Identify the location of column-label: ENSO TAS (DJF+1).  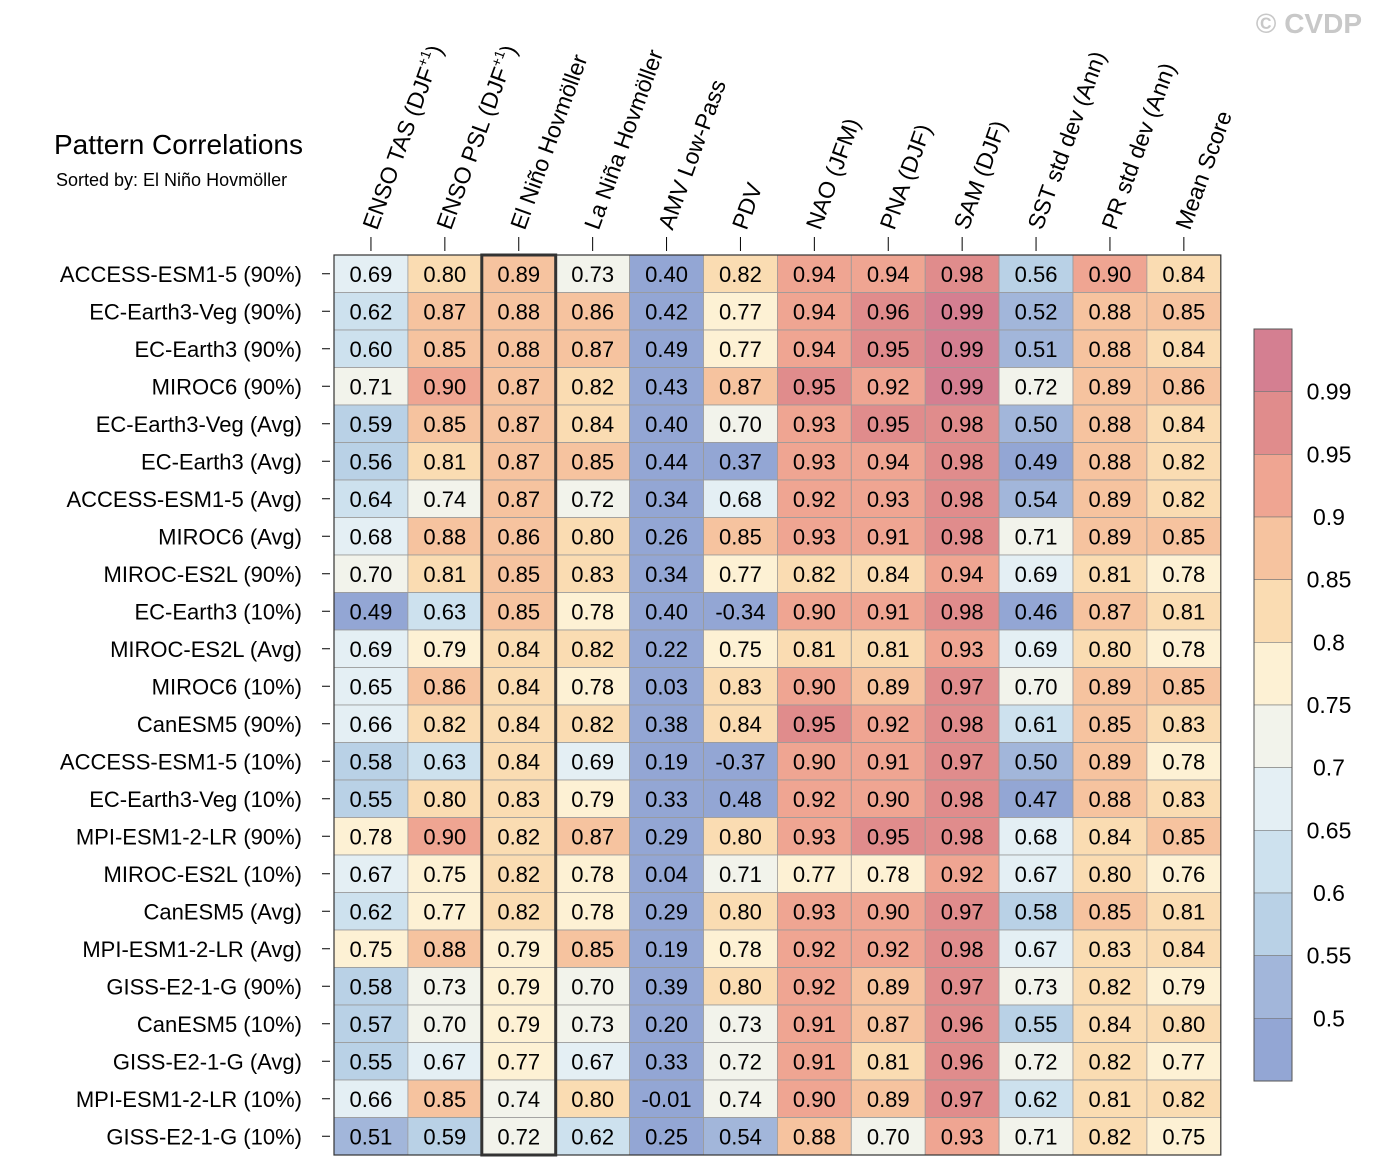
(401, 137).